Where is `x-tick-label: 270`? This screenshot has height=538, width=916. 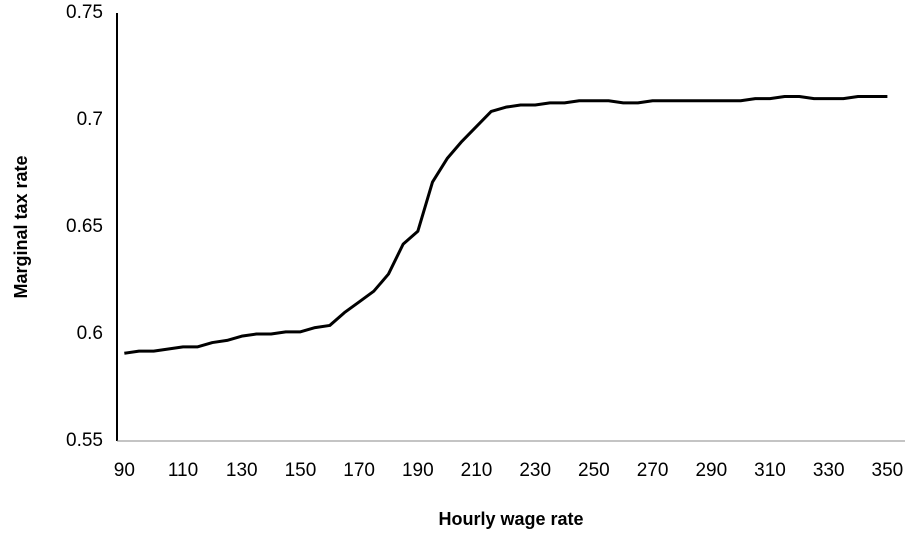
x-tick-label: 270 is located at coordinates (653, 470).